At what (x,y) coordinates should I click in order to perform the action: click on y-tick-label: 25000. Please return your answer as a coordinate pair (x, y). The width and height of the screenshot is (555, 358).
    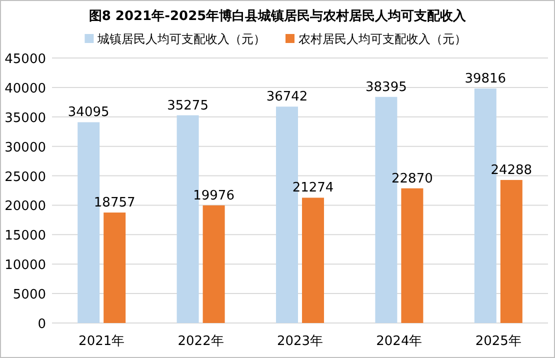
    Looking at the image, I should click on (25, 177).